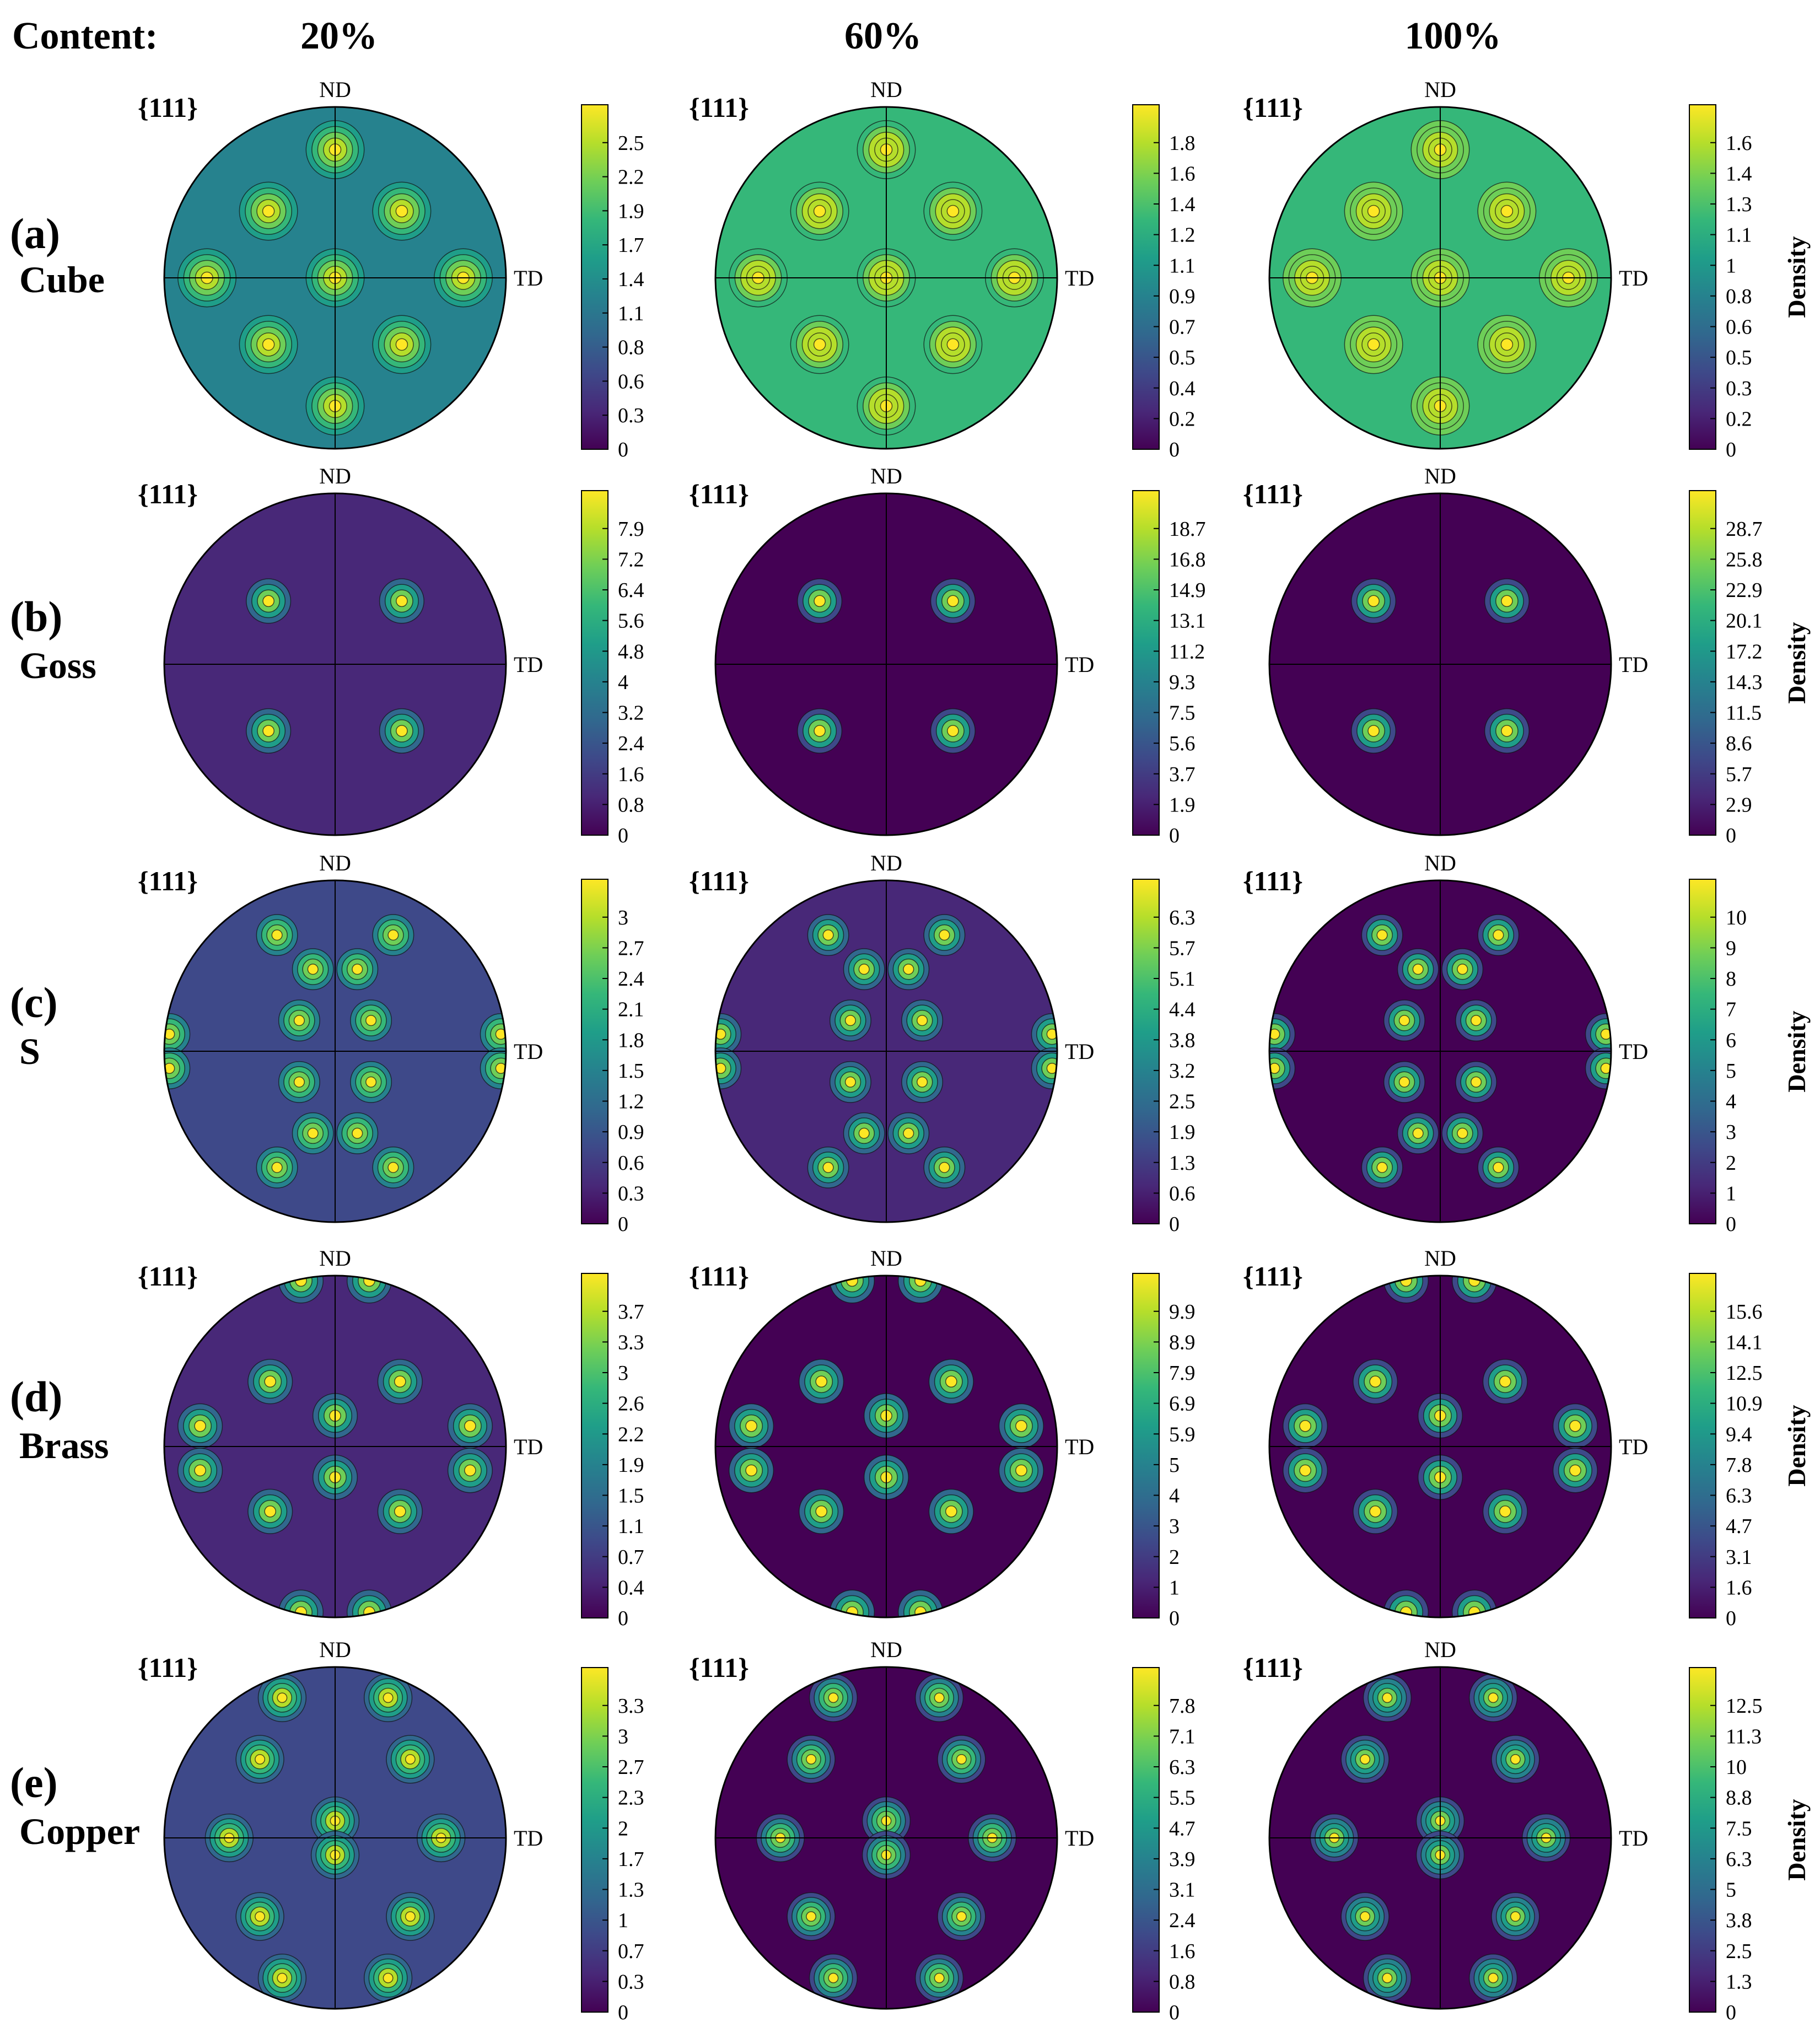 The image size is (1820, 2038). What do you see at coordinates (1744, 1736) in the screenshot?
I see `colorbar-tick-label: 11.3` at bounding box center [1744, 1736].